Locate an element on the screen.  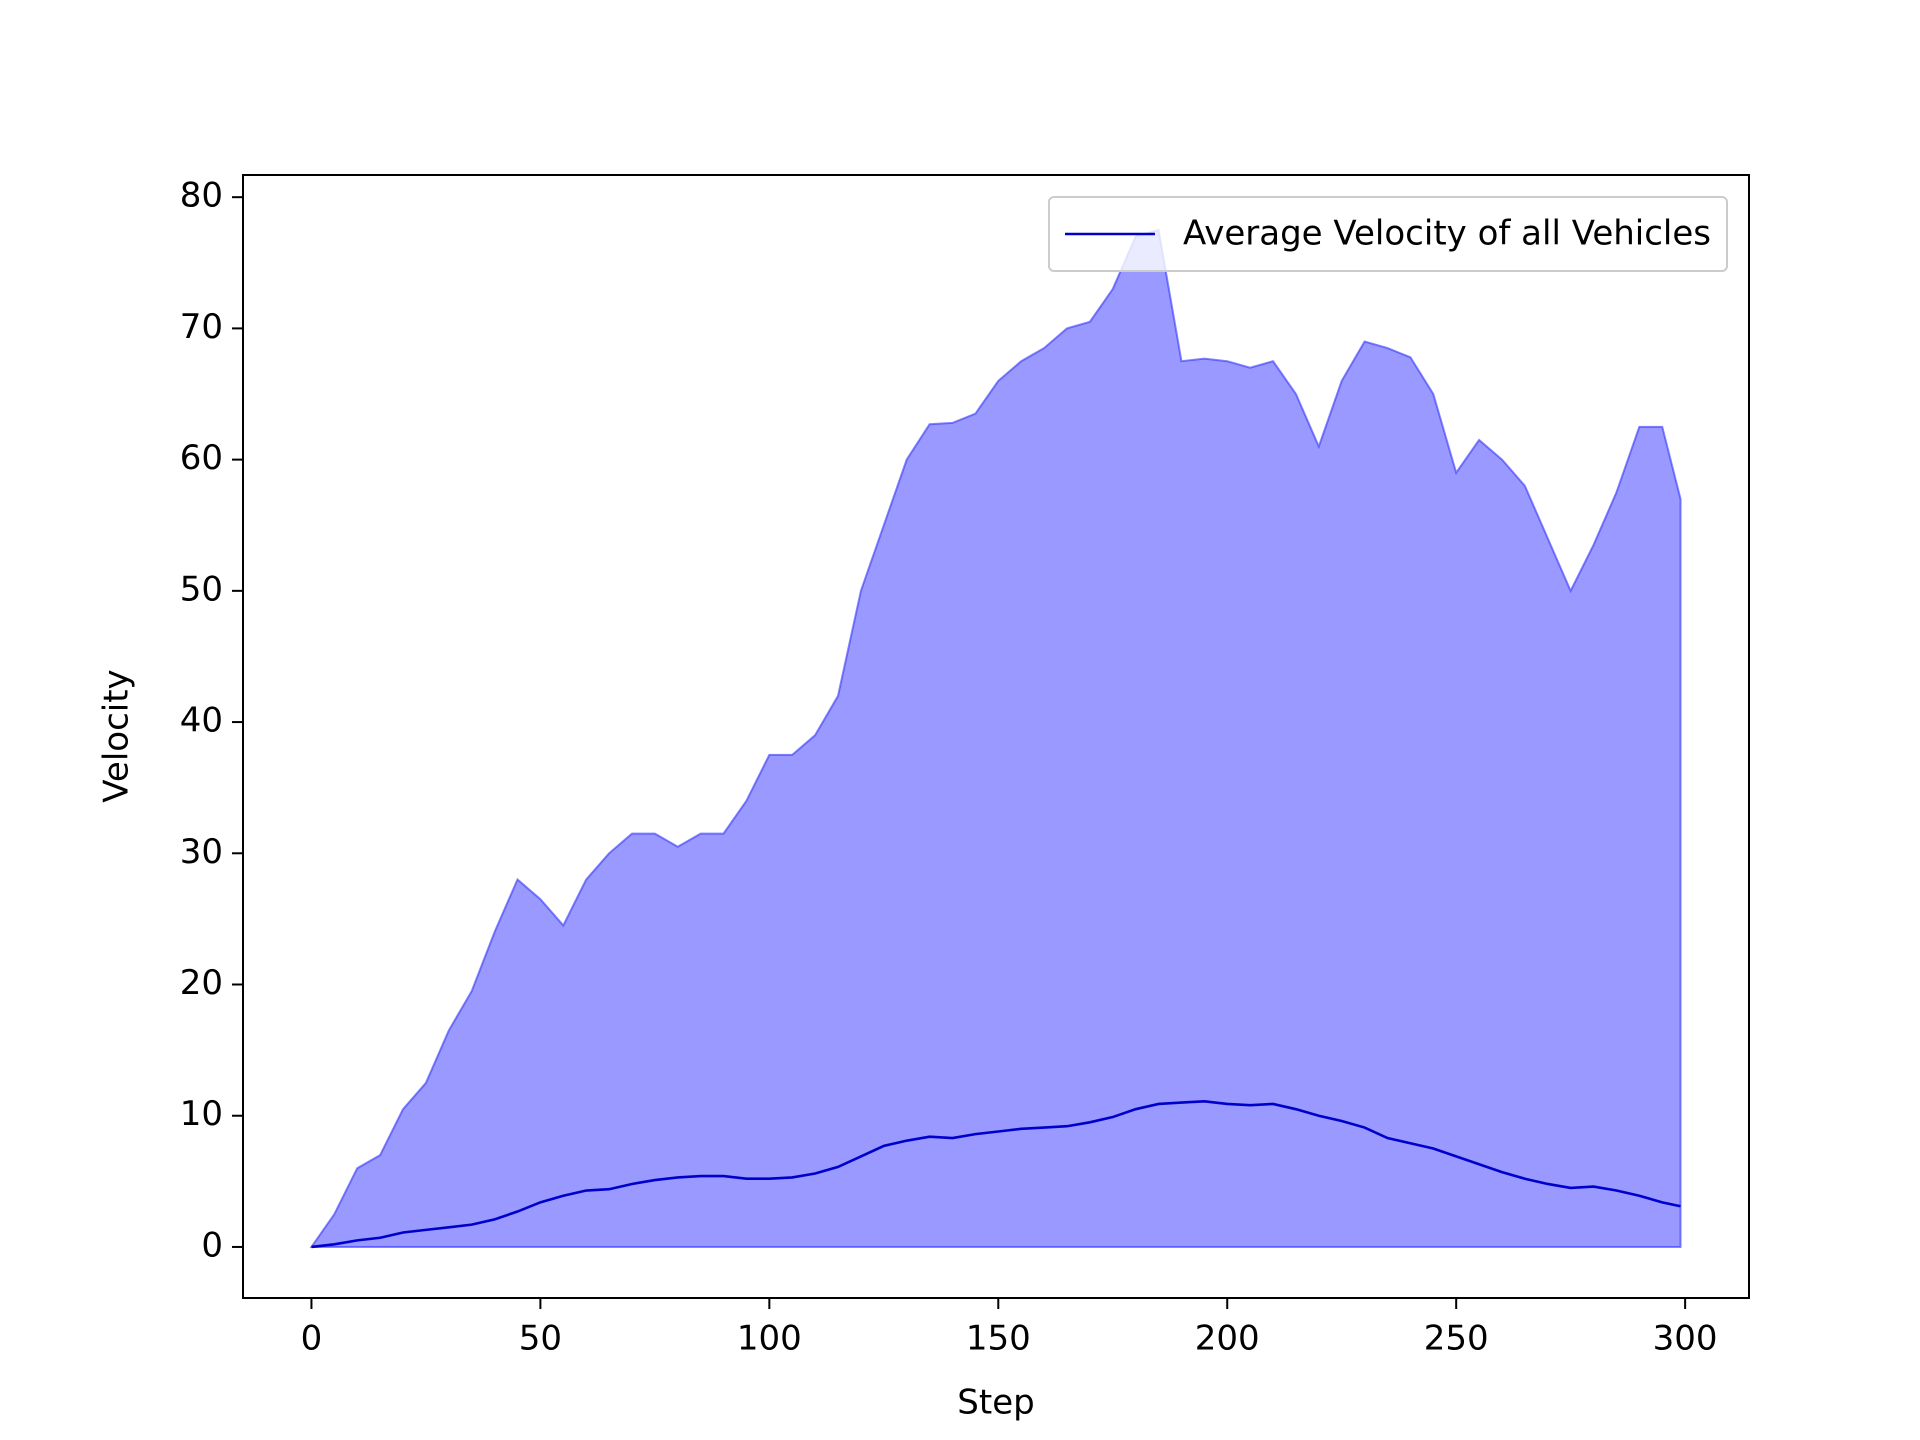
x-axis-label: Step is located at coordinates (995, 1403).